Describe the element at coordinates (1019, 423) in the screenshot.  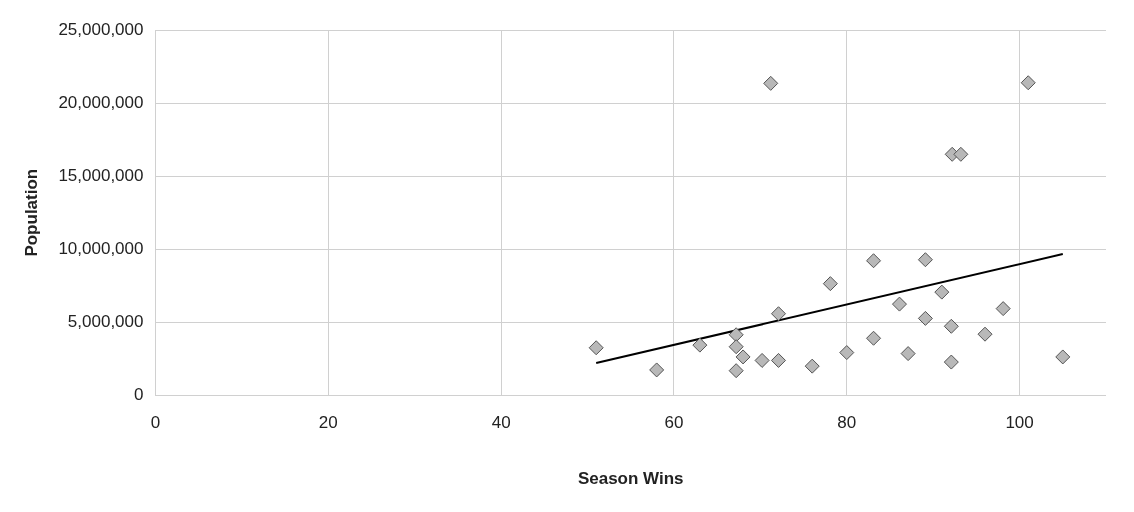
I see `x-tick-label: 100` at that location.